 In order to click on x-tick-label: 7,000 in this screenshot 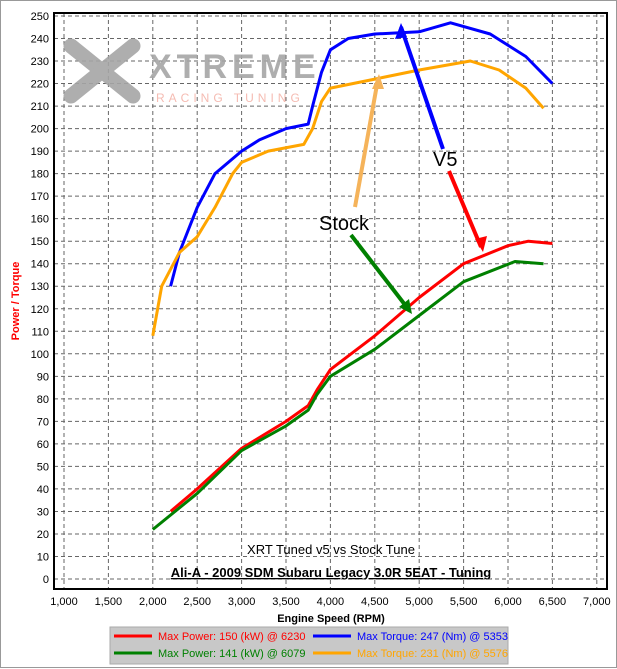, I will do `click(597, 602)`.